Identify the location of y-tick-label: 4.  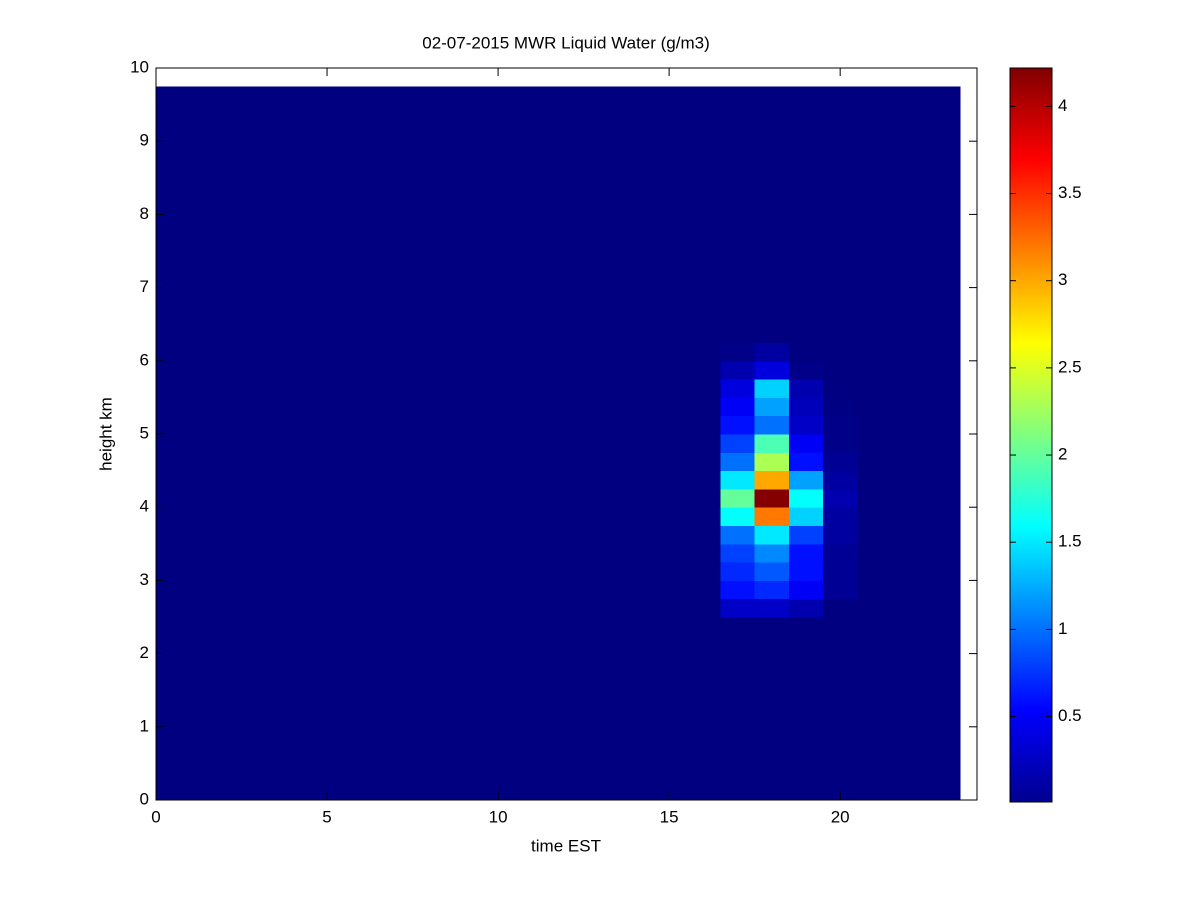
(144, 506).